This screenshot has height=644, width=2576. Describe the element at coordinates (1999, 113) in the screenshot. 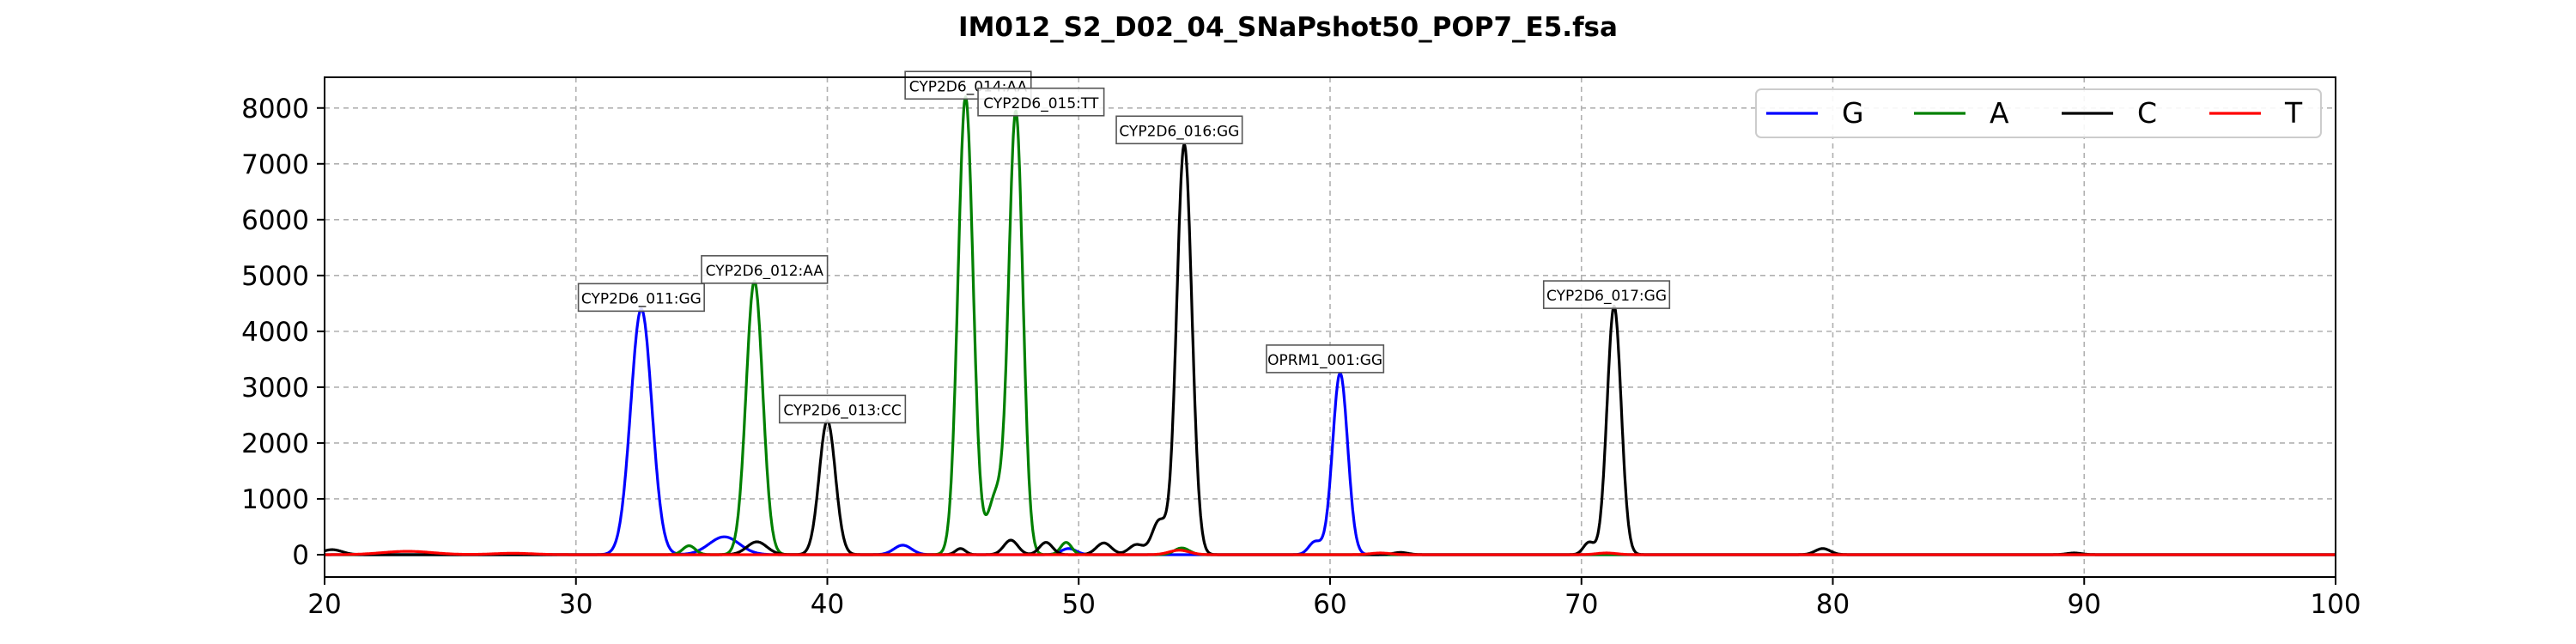

I see `legend-label: A` at that location.